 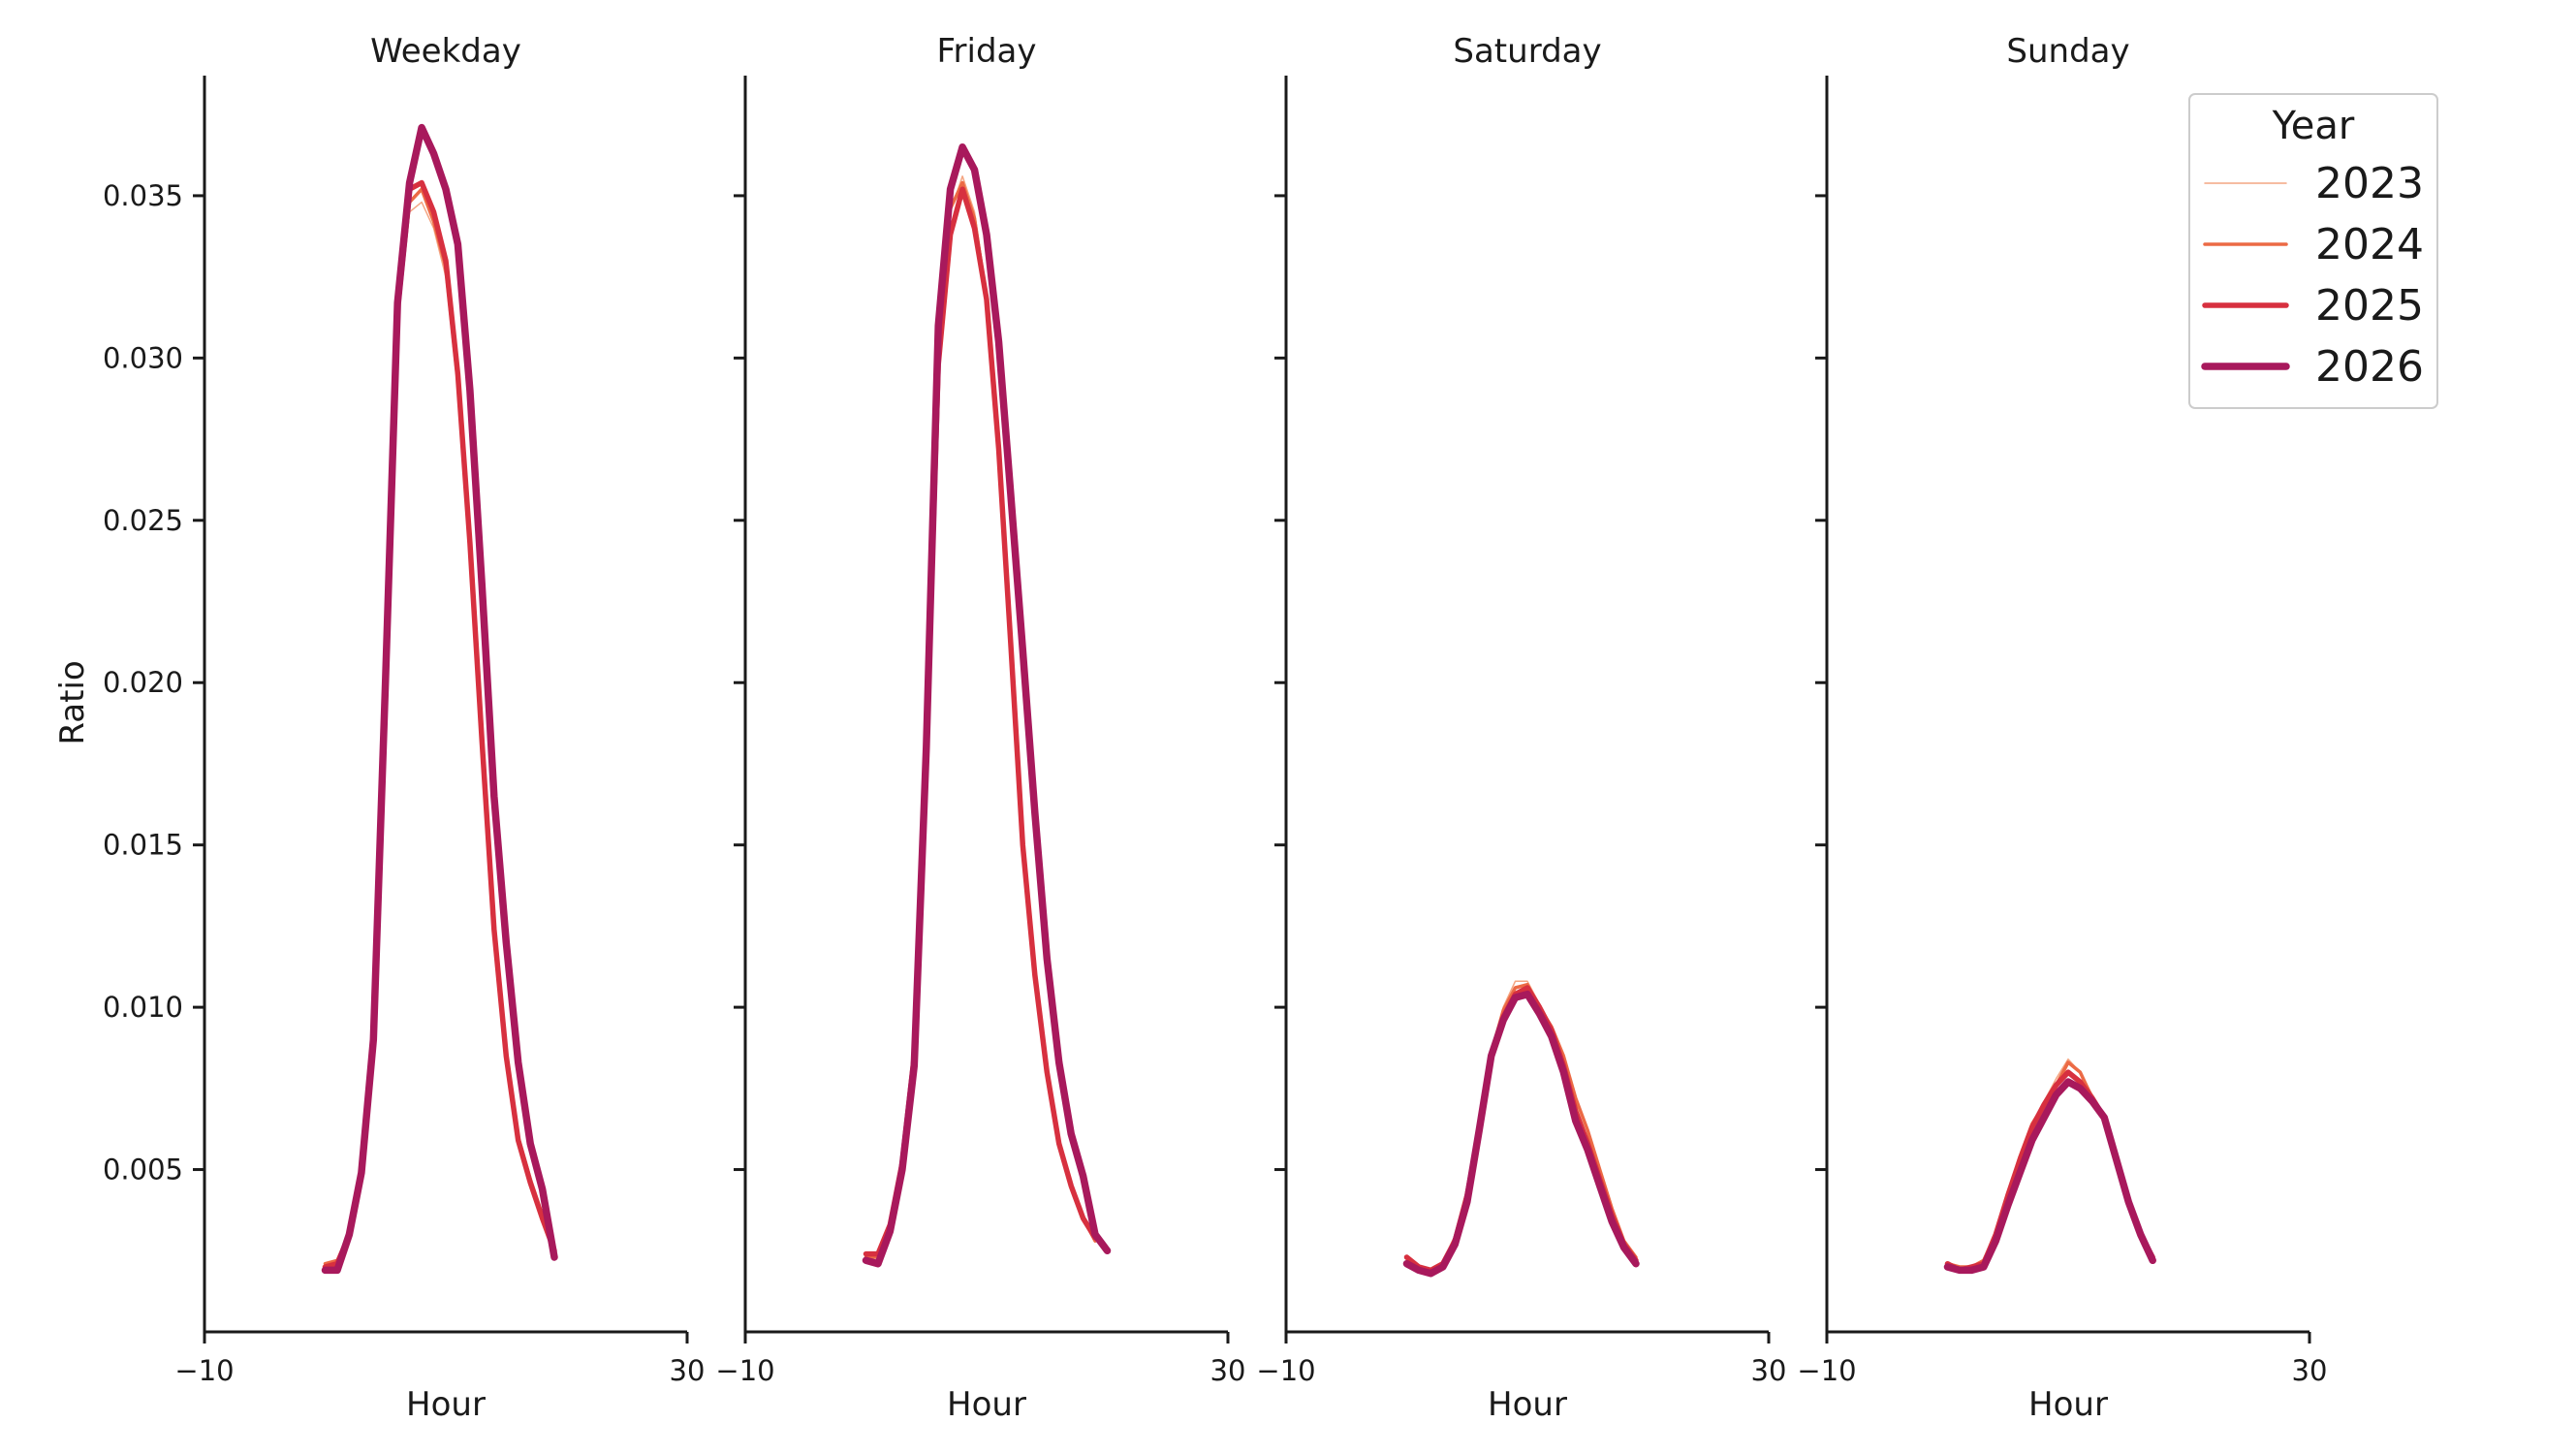 I want to click on y-axis-title: Ratio, so click(x=72, y=702).